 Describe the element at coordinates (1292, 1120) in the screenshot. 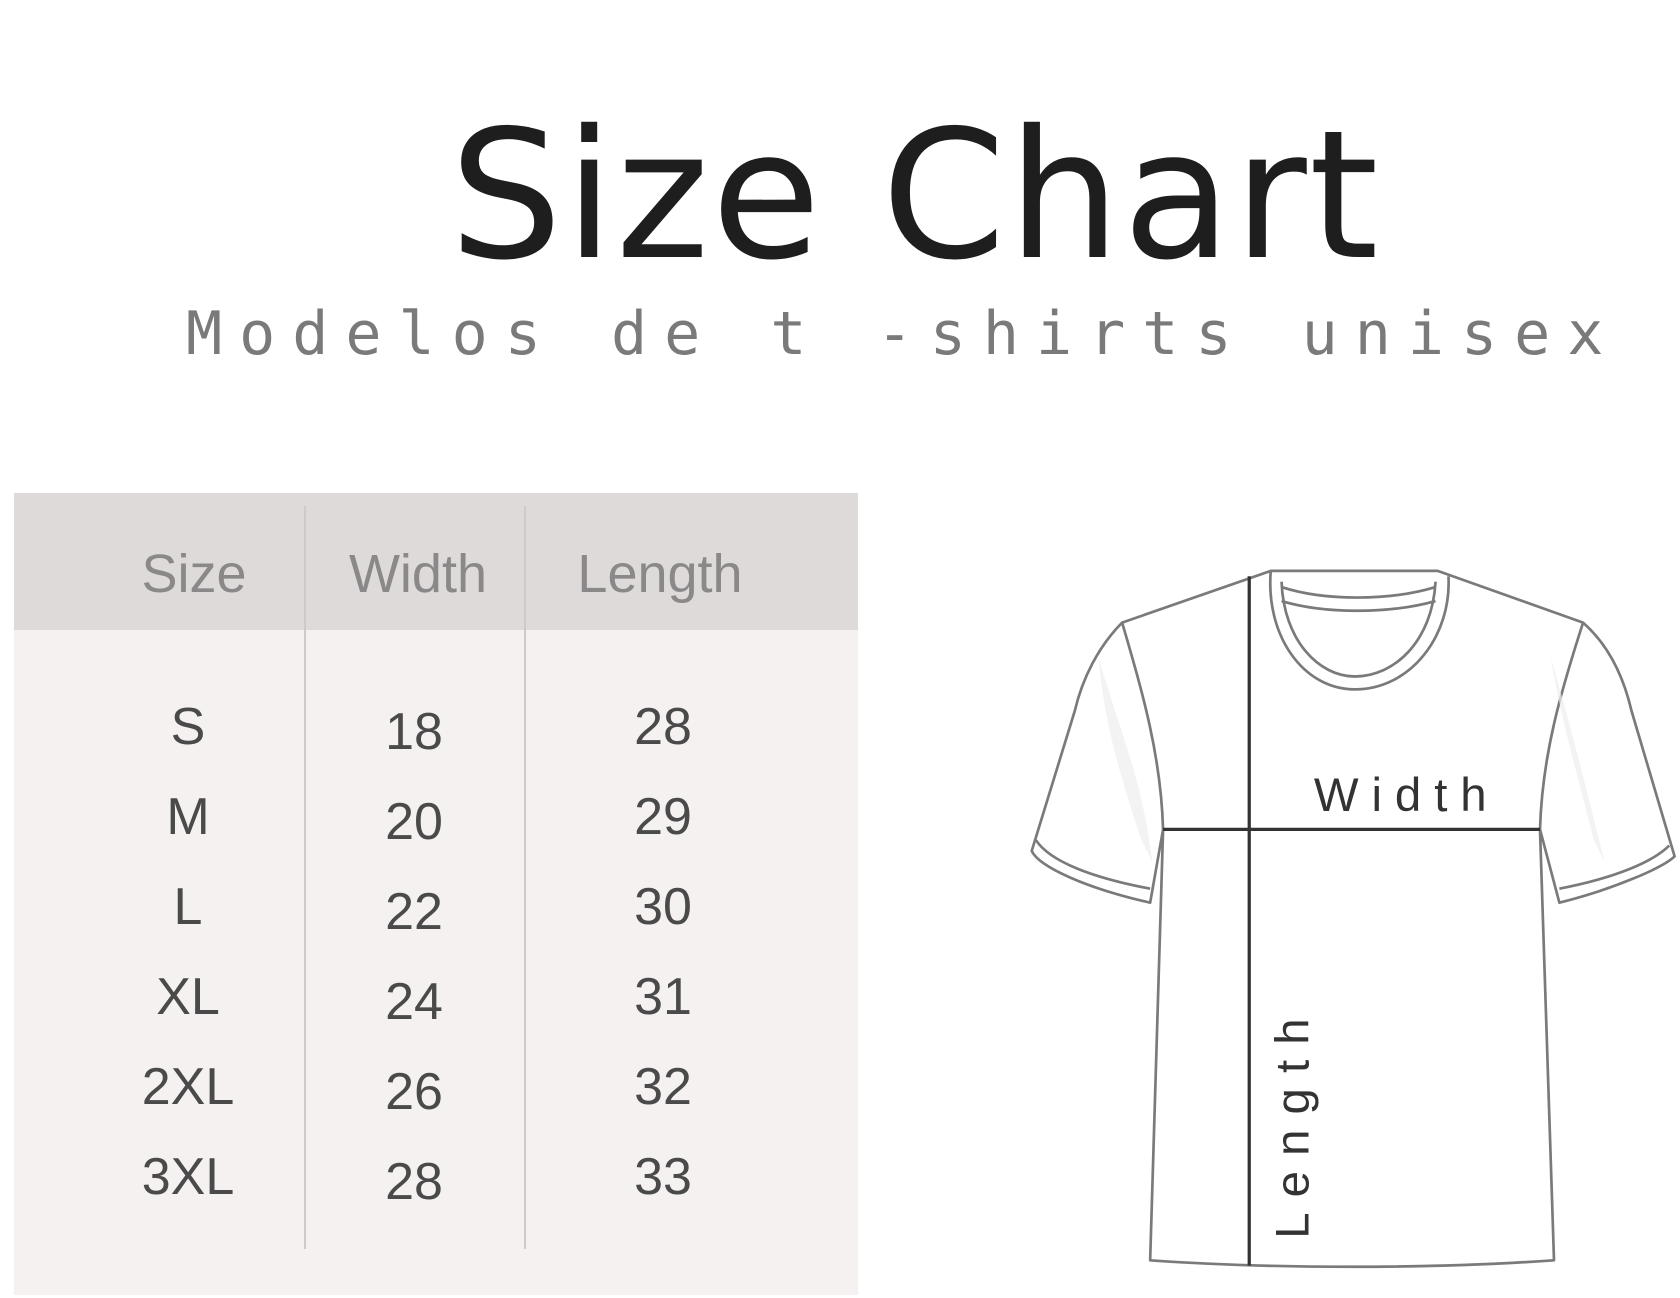

I see `length-label: Length` at that location.